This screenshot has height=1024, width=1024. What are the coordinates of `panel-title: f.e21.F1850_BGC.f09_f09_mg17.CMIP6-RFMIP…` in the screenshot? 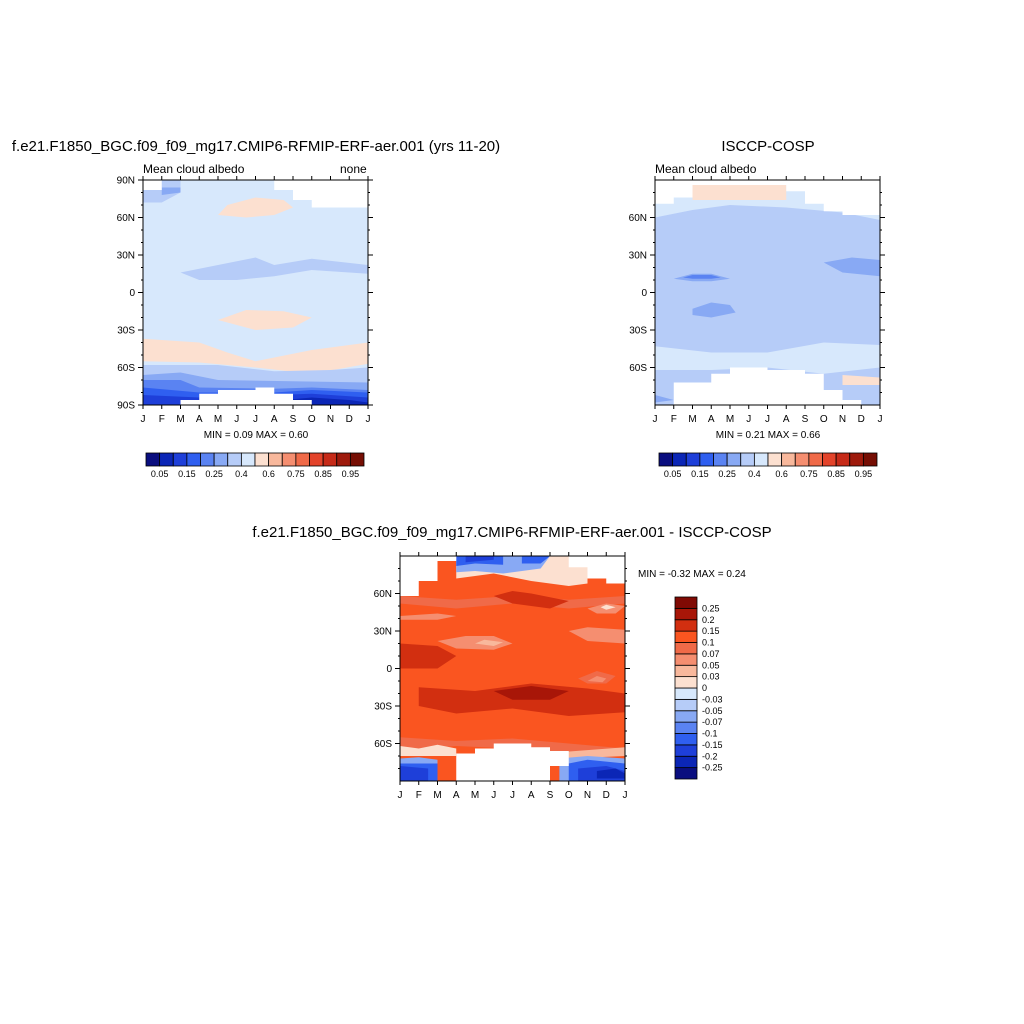 It's located at (256, 146).